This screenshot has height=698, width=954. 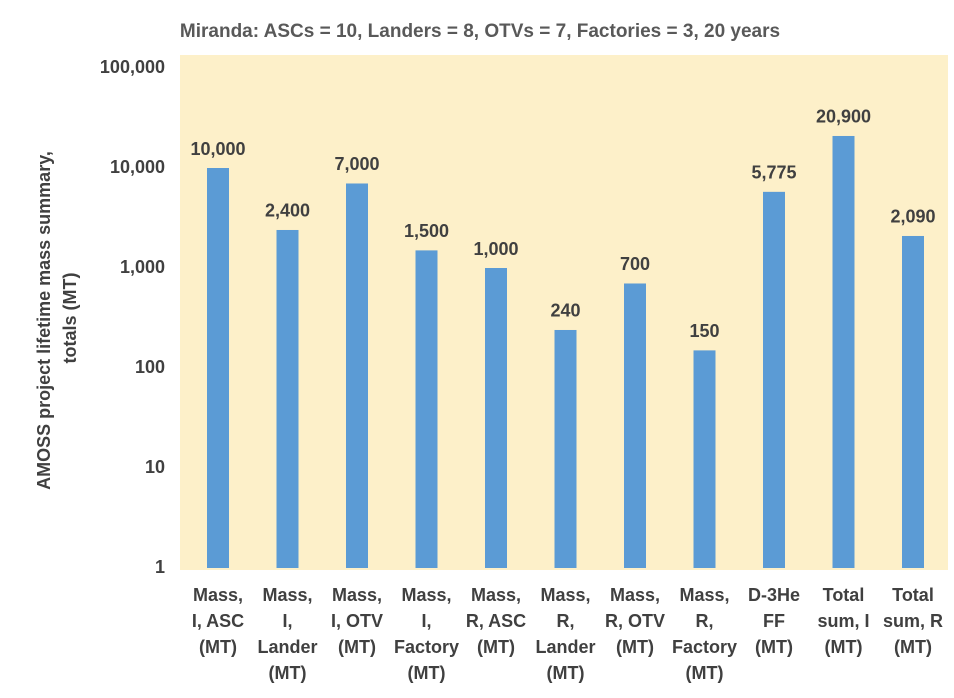 I want to click on value-label: 150, so click(x=704, y=331).